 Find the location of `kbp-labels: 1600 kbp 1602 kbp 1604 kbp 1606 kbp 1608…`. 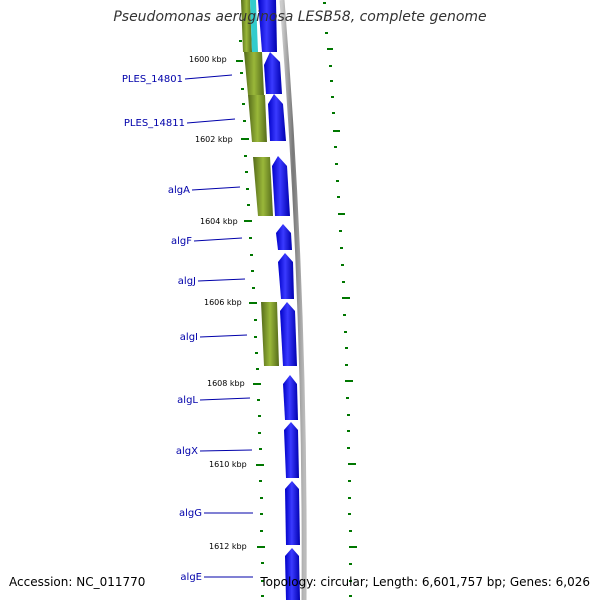

kbp-labels: 1600 kbp 1602 kbp 1604 kbp 1606 kbp 1608… is located at coordinates (218, 303).